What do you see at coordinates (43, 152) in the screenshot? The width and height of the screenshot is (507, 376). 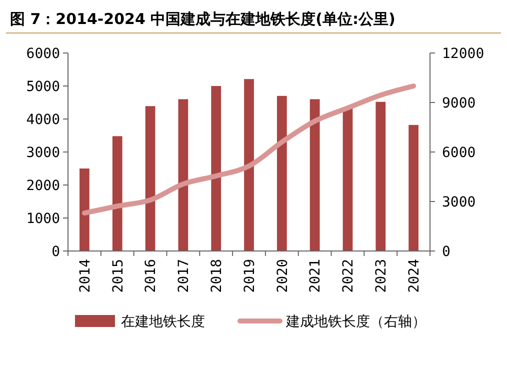 I see `y-tick-label: 3000` at bounding box center [43, 152].